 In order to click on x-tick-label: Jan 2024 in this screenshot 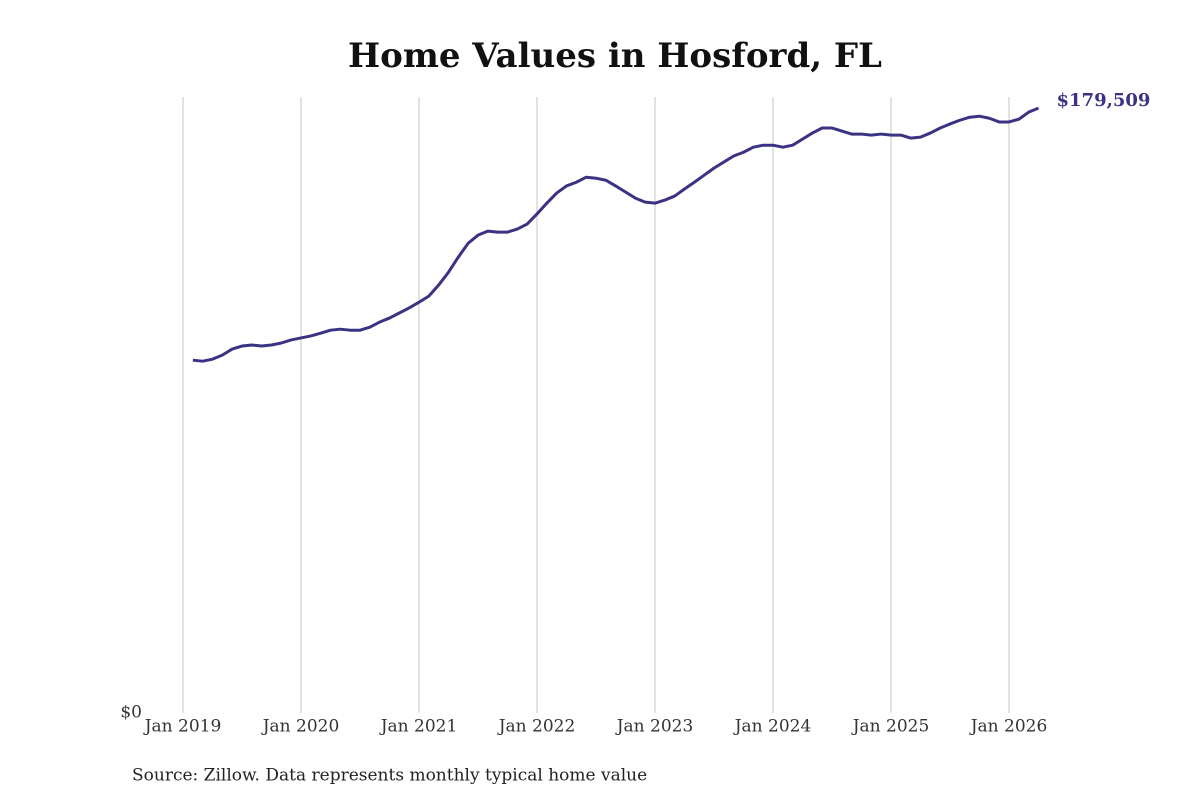, I will do `click(772, 727)`.